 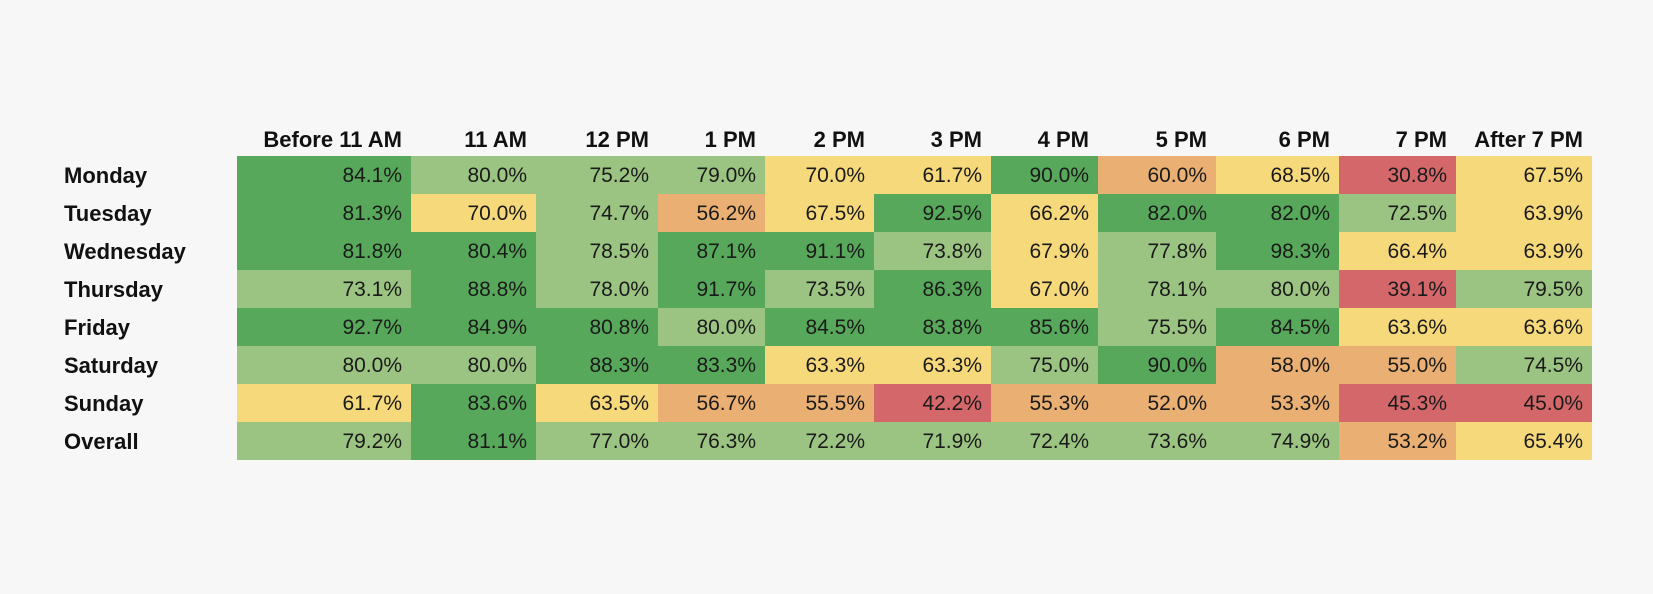 What do you see at coordinates (1157, 327) in the screenshot?
I see `heatmap-cell-friday-5-pm` at bounding box center [1157, 327].